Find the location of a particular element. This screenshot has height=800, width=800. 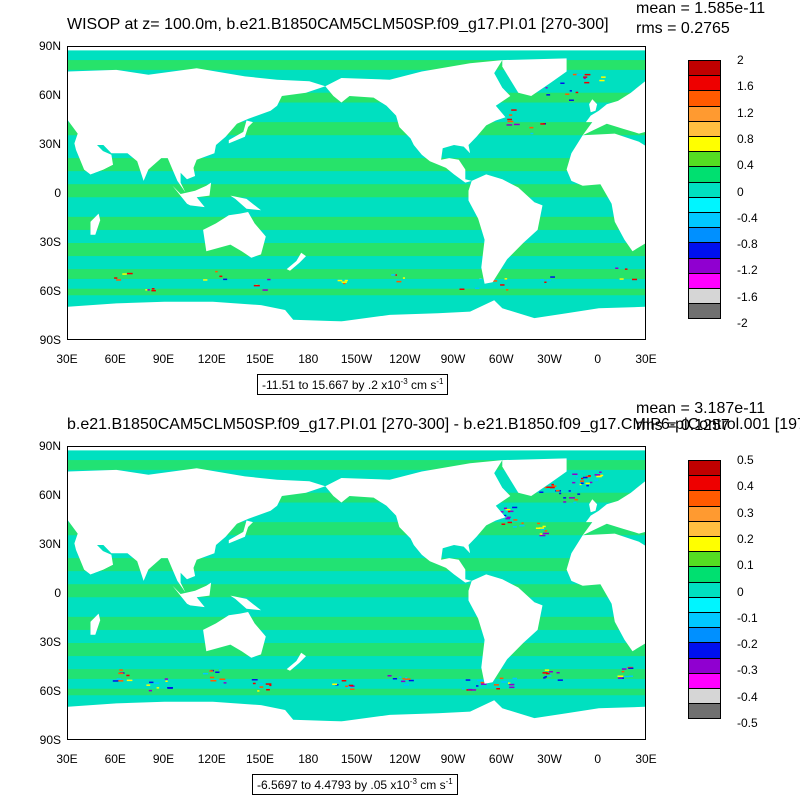

india-arabia-landmass is located at coordinates (96, 560).